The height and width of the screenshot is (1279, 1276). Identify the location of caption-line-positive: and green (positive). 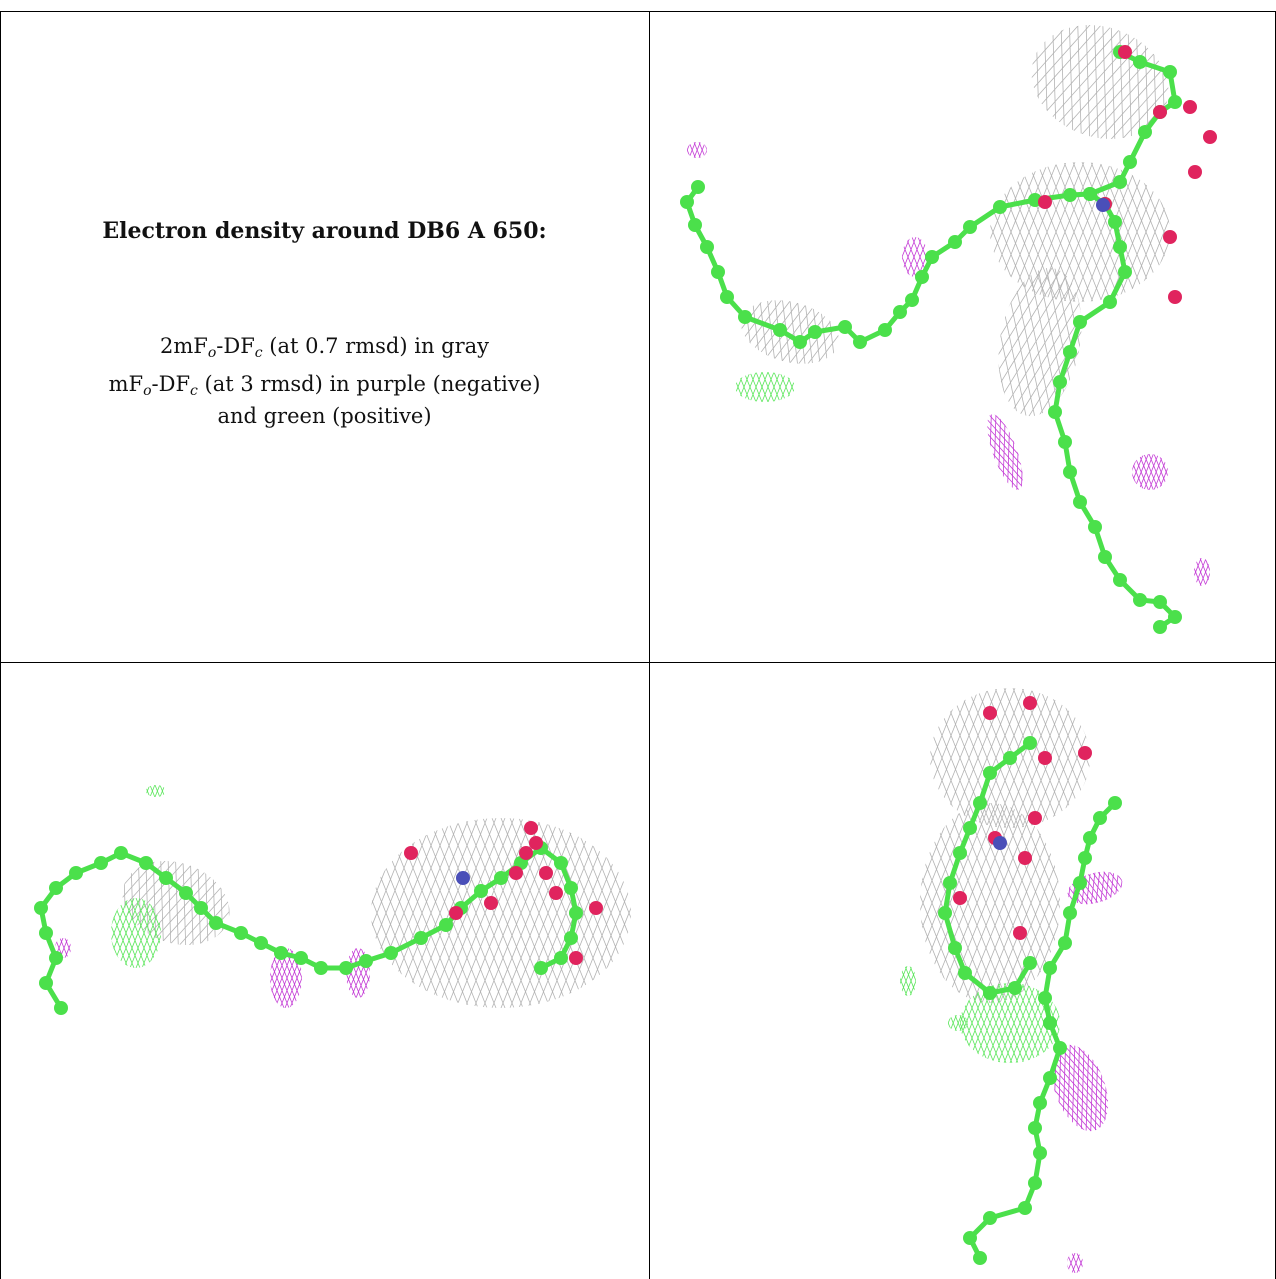
(324, 416).